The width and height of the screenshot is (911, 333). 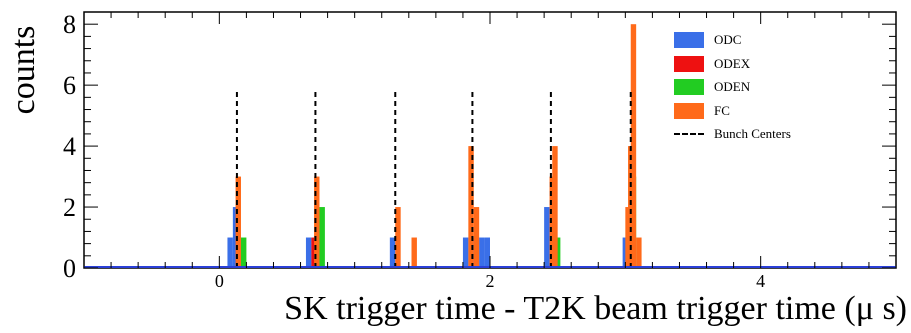 What do you see at coordinates (689, 87) in the screenshot?
I see `legend-swatch-oden` at bounding box center [689, 87].